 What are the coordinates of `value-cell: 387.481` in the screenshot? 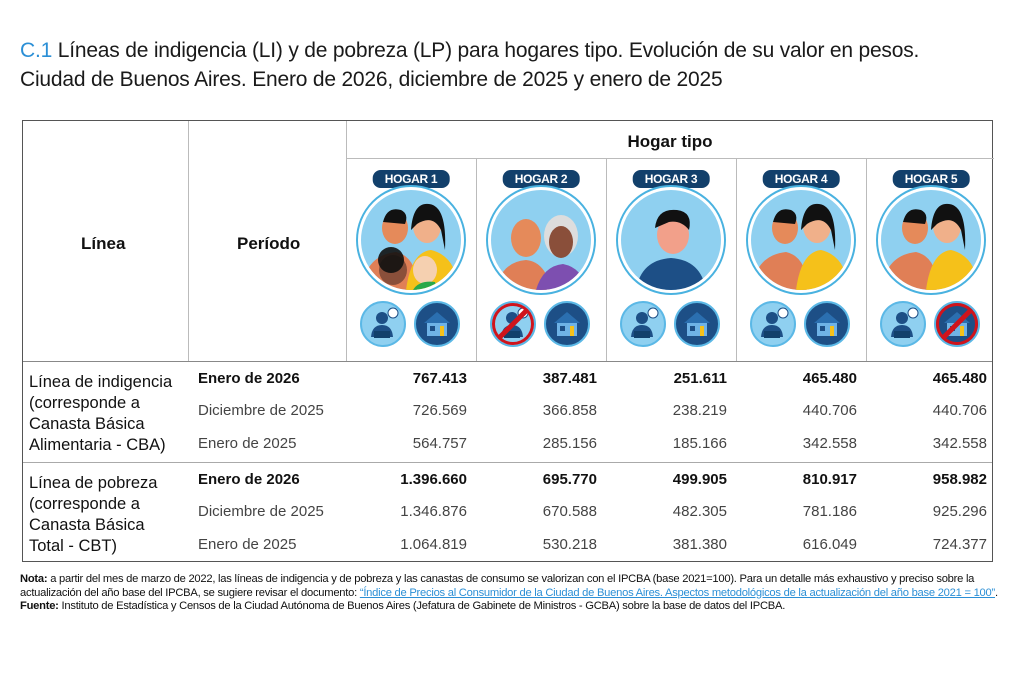 It's located at (569, 378).